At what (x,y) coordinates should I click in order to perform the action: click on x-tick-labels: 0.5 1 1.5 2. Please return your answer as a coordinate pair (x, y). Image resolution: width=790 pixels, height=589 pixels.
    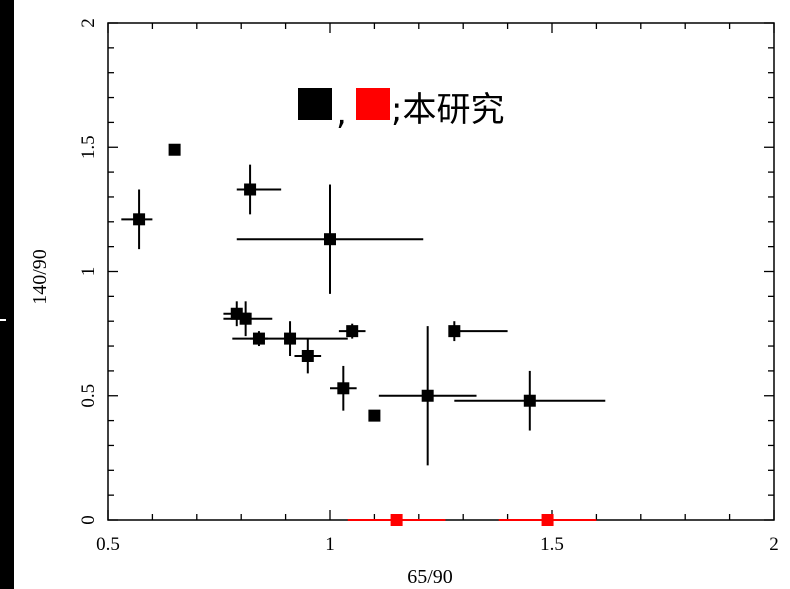
    Looking at the image, I should click on (437, 544).